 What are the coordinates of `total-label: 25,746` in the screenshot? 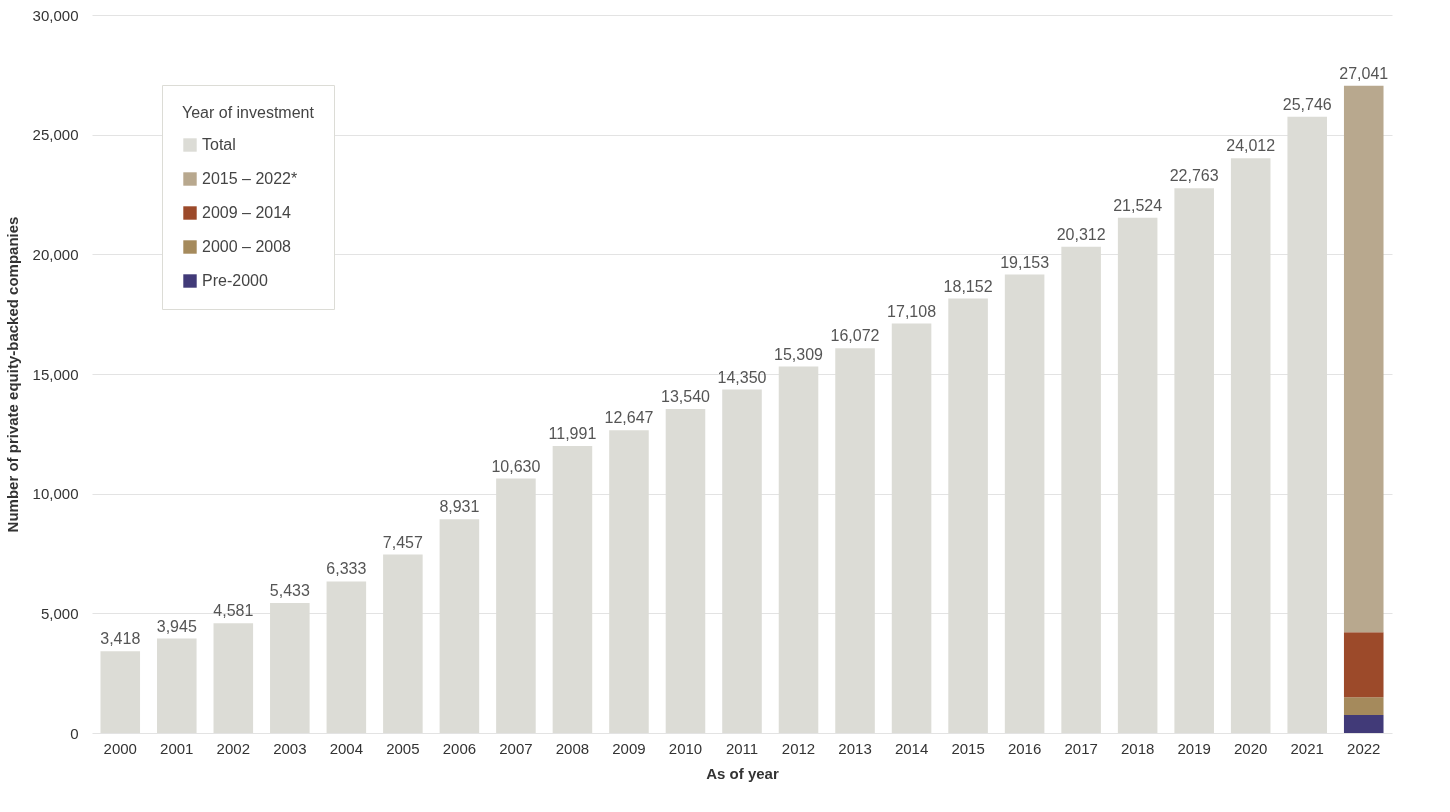 It's located at (1307, 104).